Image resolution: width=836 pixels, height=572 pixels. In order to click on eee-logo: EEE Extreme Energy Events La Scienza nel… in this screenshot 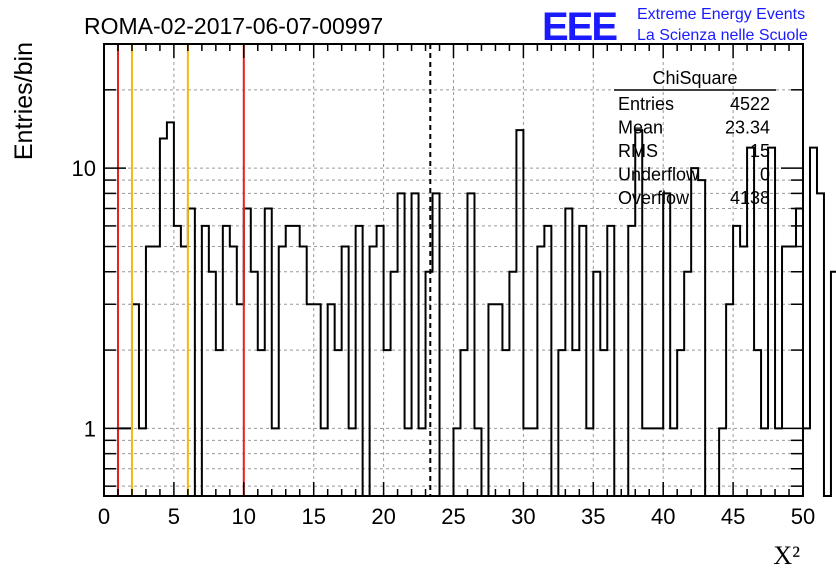, I will do `click(675, 27)`.